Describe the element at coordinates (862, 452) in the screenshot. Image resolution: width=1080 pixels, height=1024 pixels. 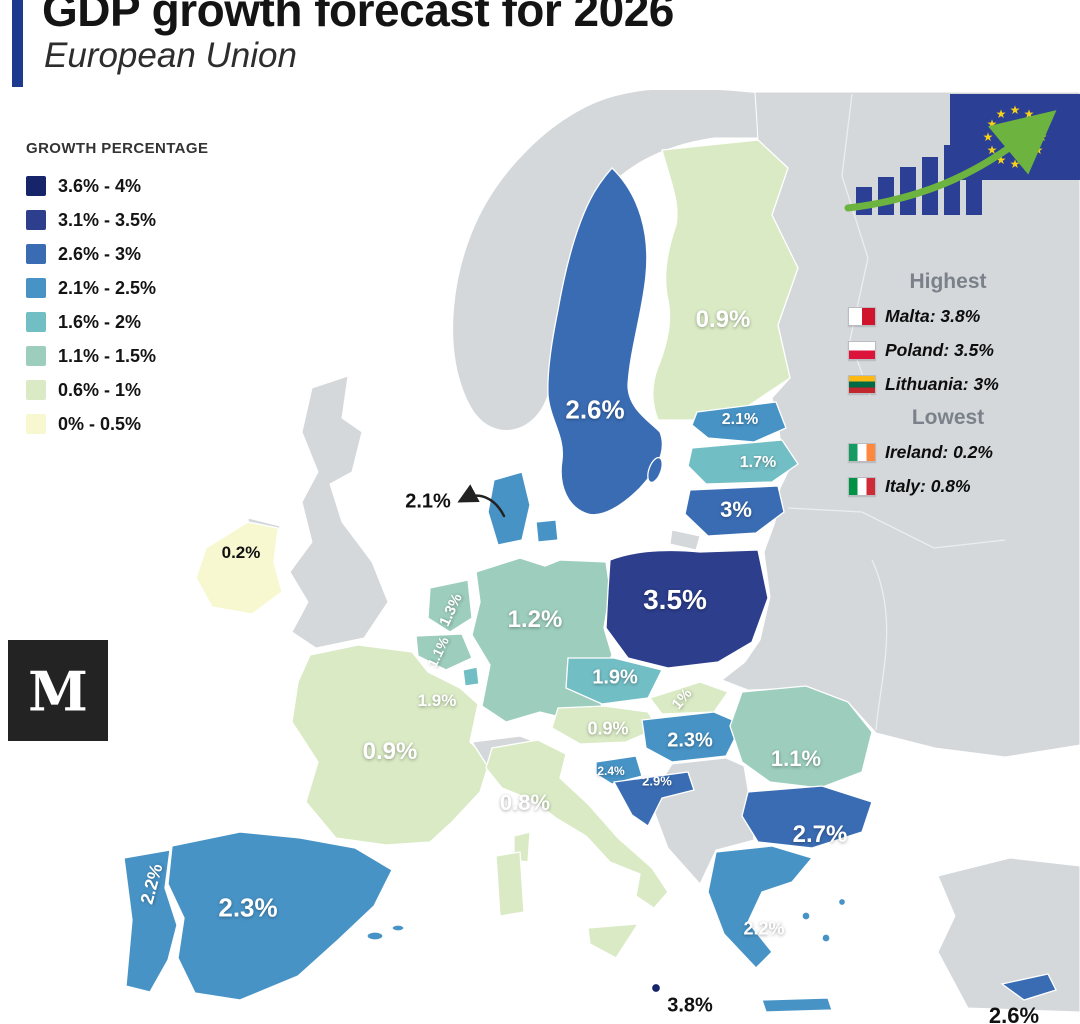
I see `ireland-flag-icon` at that location.